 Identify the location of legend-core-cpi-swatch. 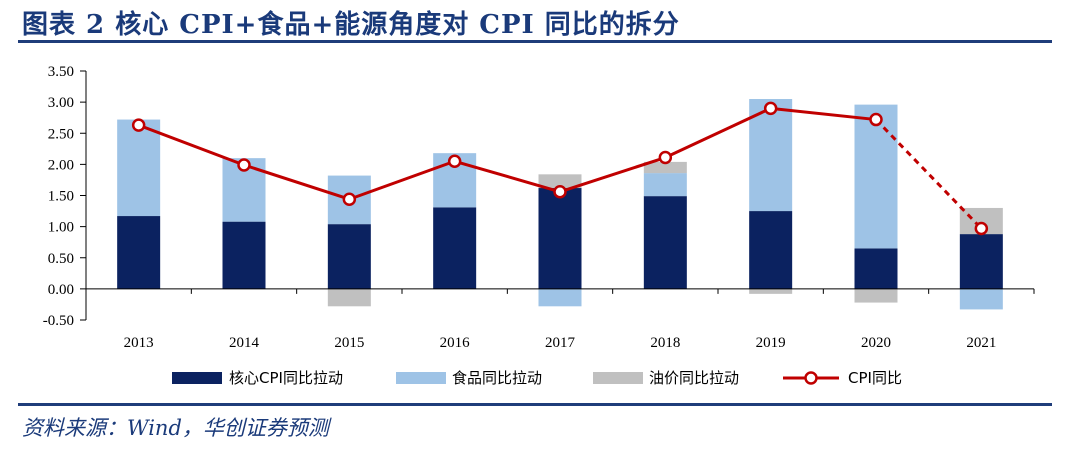
(197, 378).